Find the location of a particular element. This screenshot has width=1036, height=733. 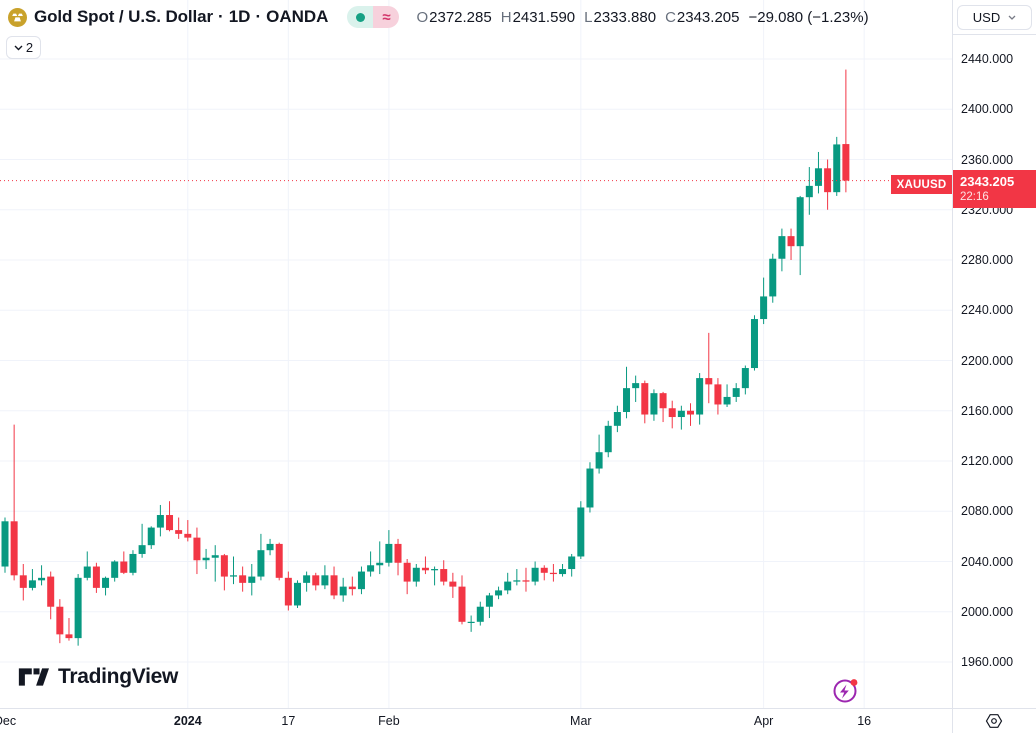

price-axis-tick: 2120.000 is located at coordinates (987, 461).